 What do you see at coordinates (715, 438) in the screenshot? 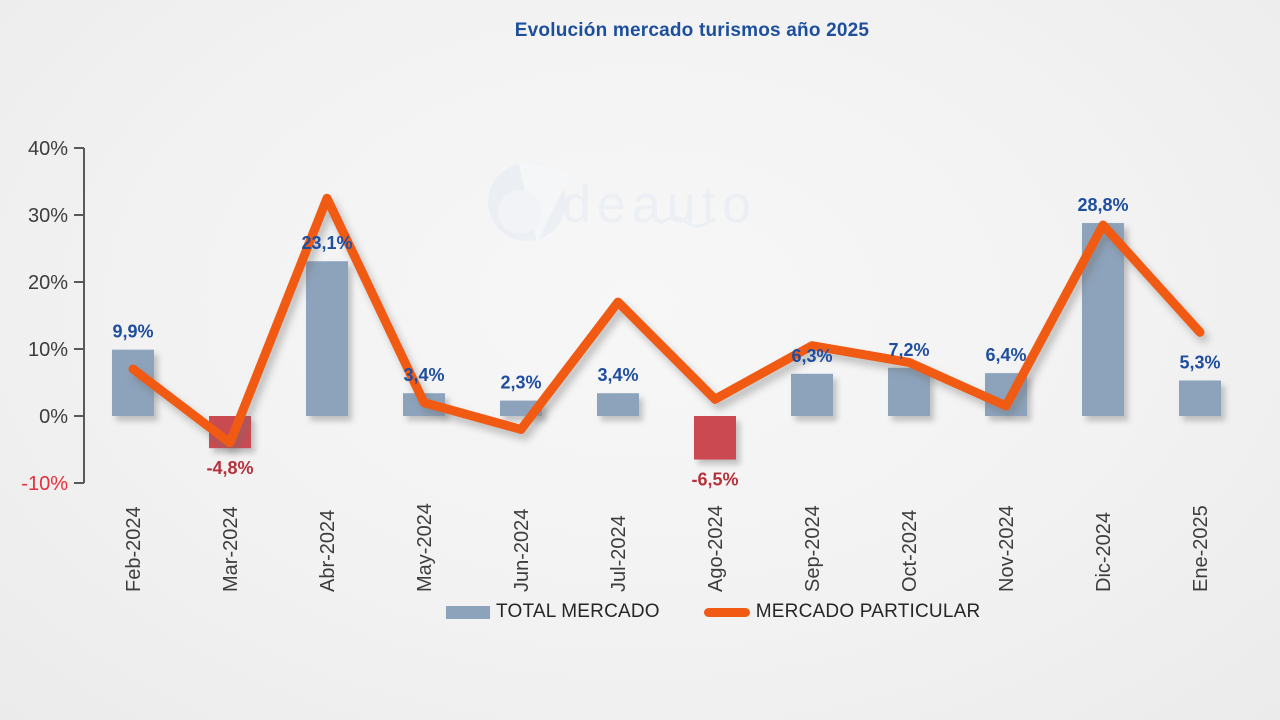
I see `bar-ago-2024` at bounding box center [715, 438].